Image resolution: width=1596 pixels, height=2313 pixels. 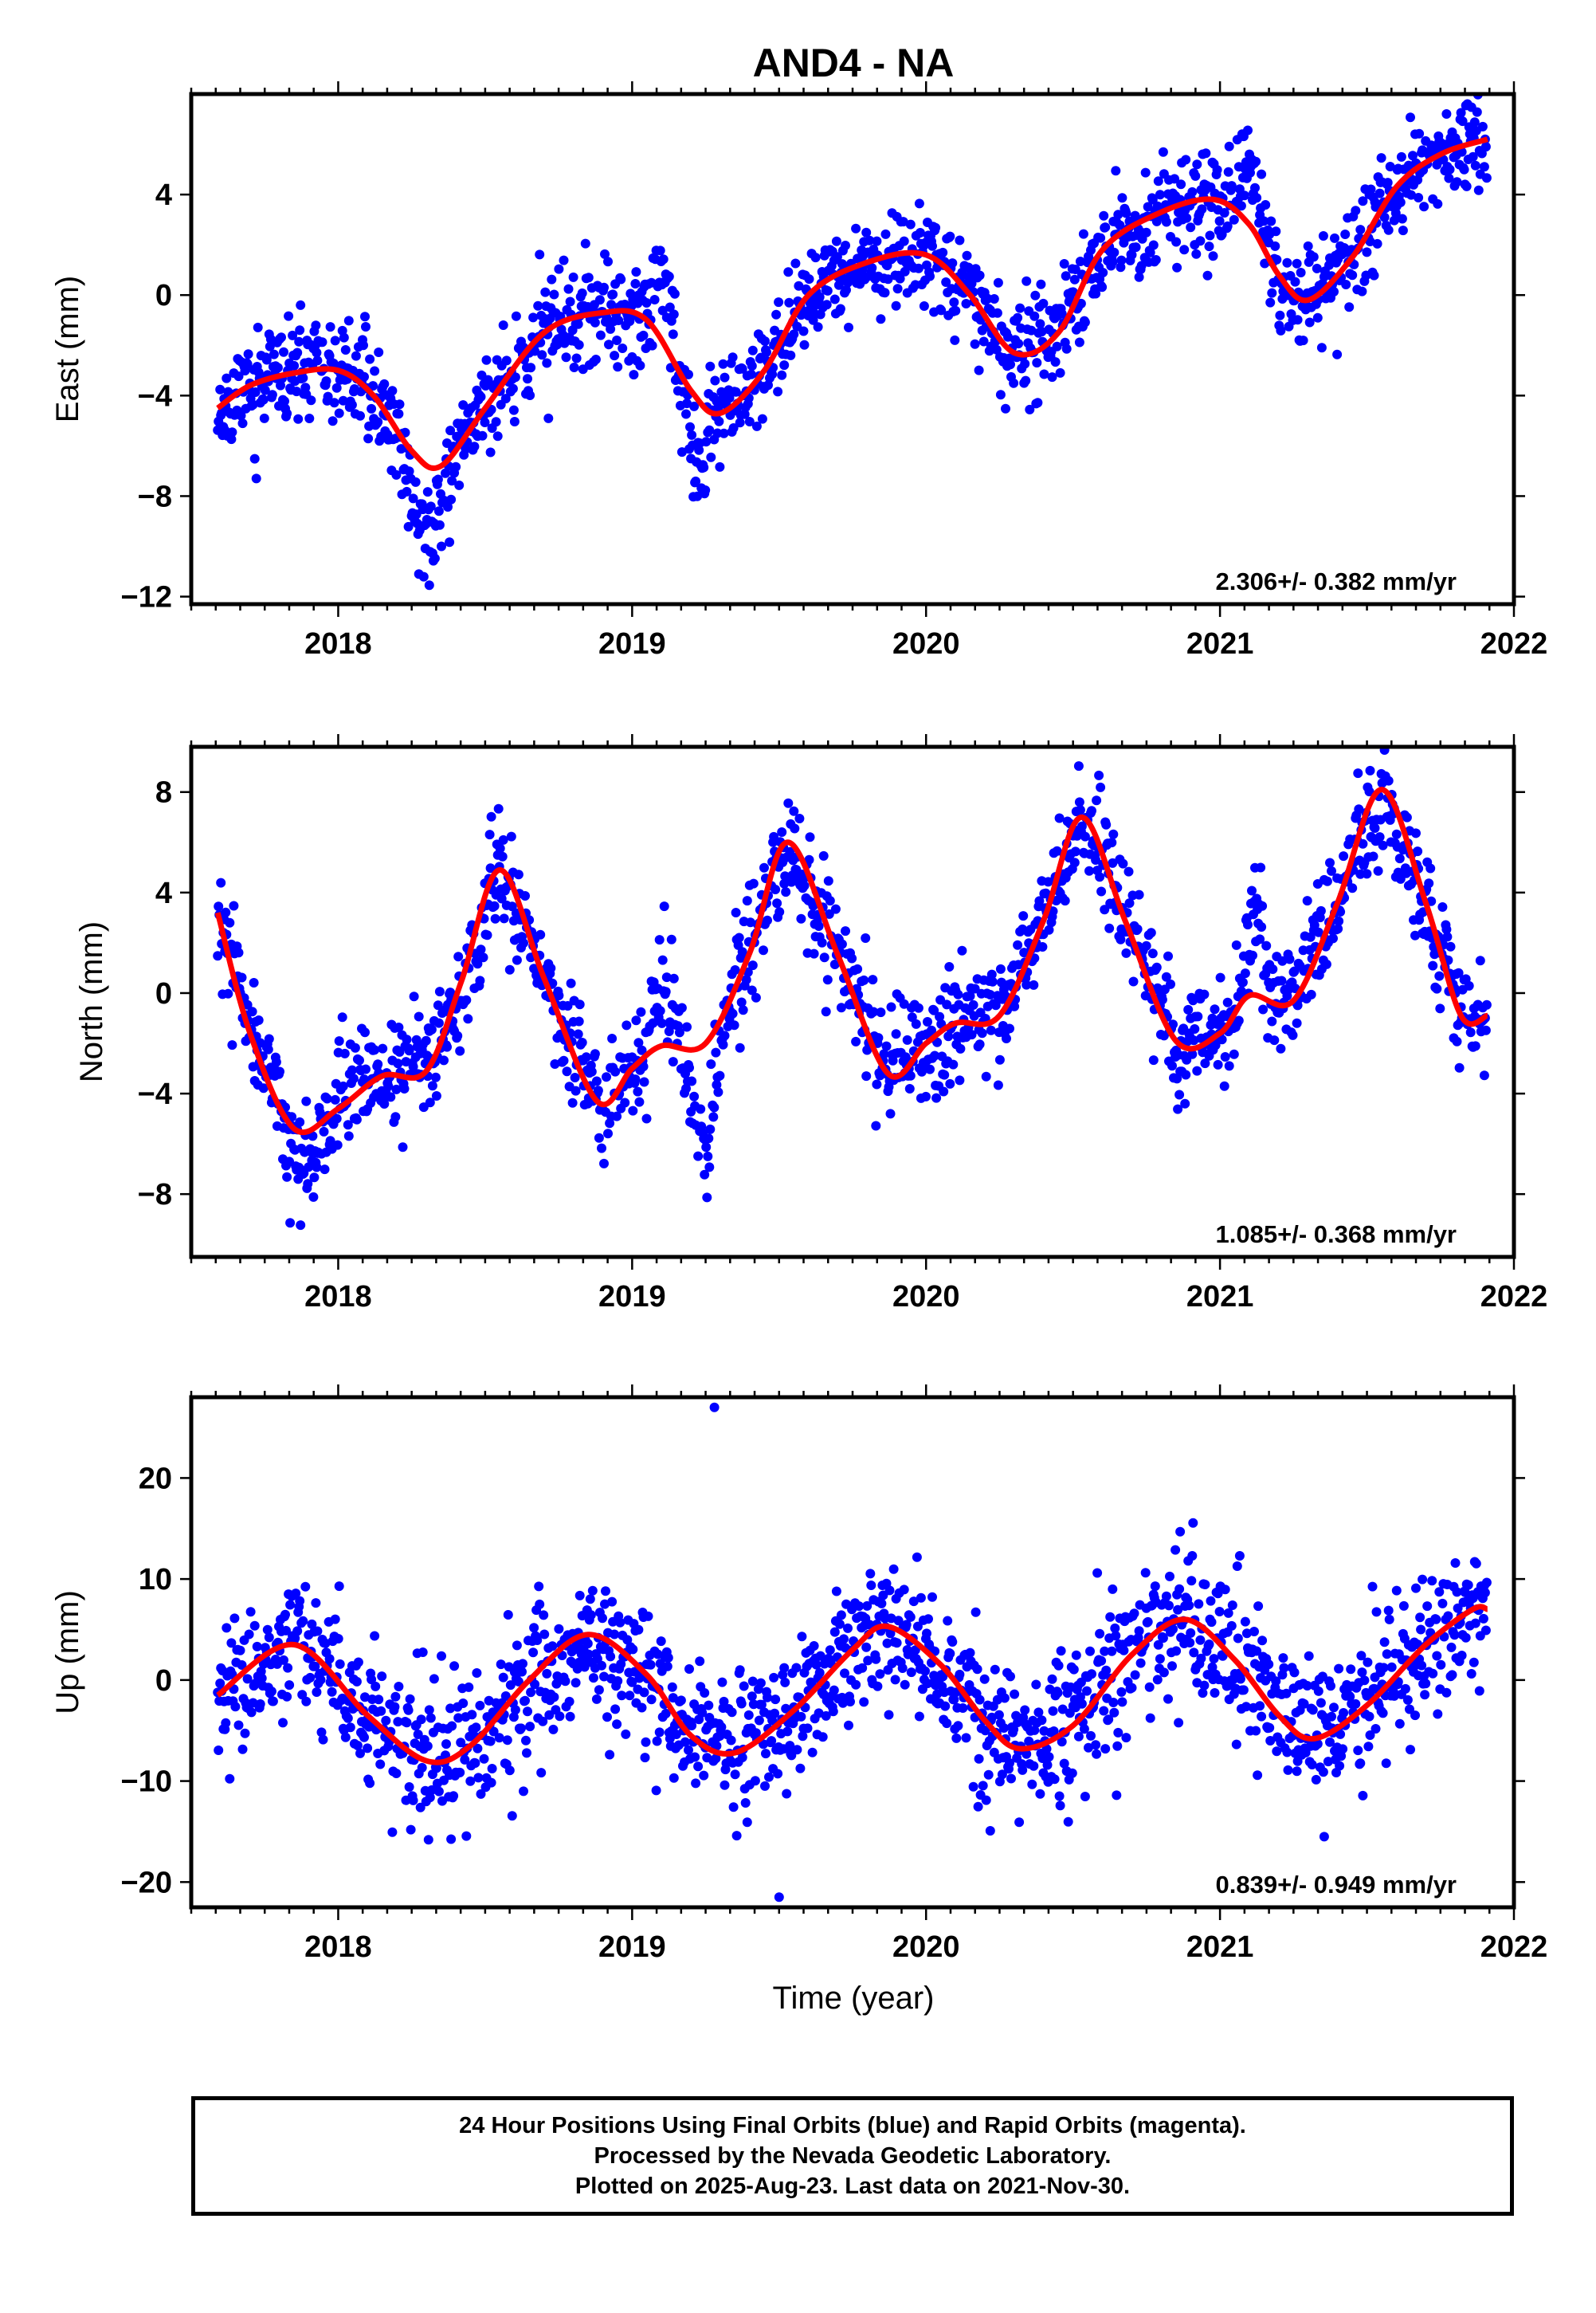 What do you see at coordinates (1514, 644) in the screenshot?
I see `x-tick-label: 2022` at bounding box center [1514, 644].